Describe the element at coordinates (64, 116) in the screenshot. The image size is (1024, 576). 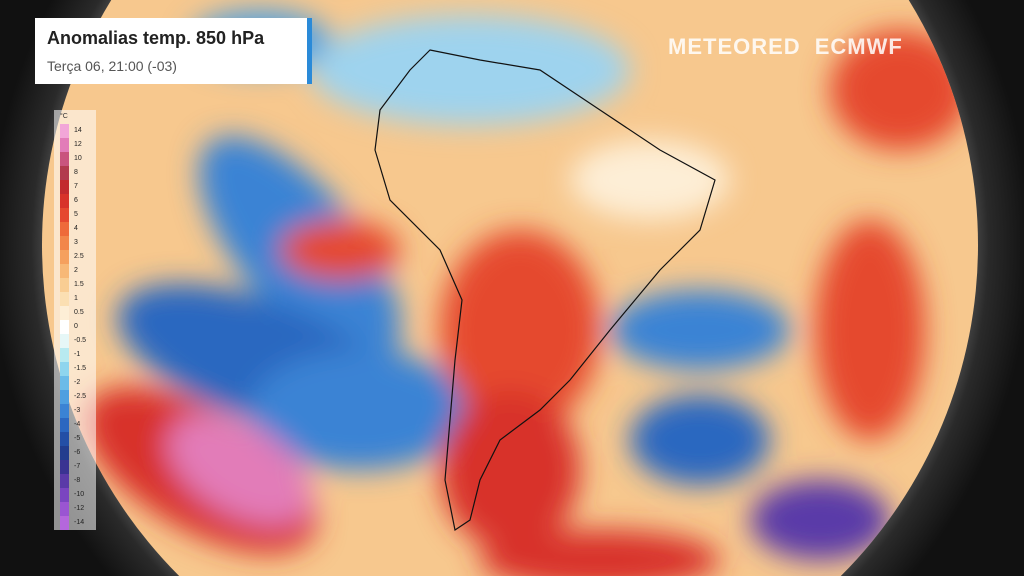
I see `legend-unit: °C` at that location.